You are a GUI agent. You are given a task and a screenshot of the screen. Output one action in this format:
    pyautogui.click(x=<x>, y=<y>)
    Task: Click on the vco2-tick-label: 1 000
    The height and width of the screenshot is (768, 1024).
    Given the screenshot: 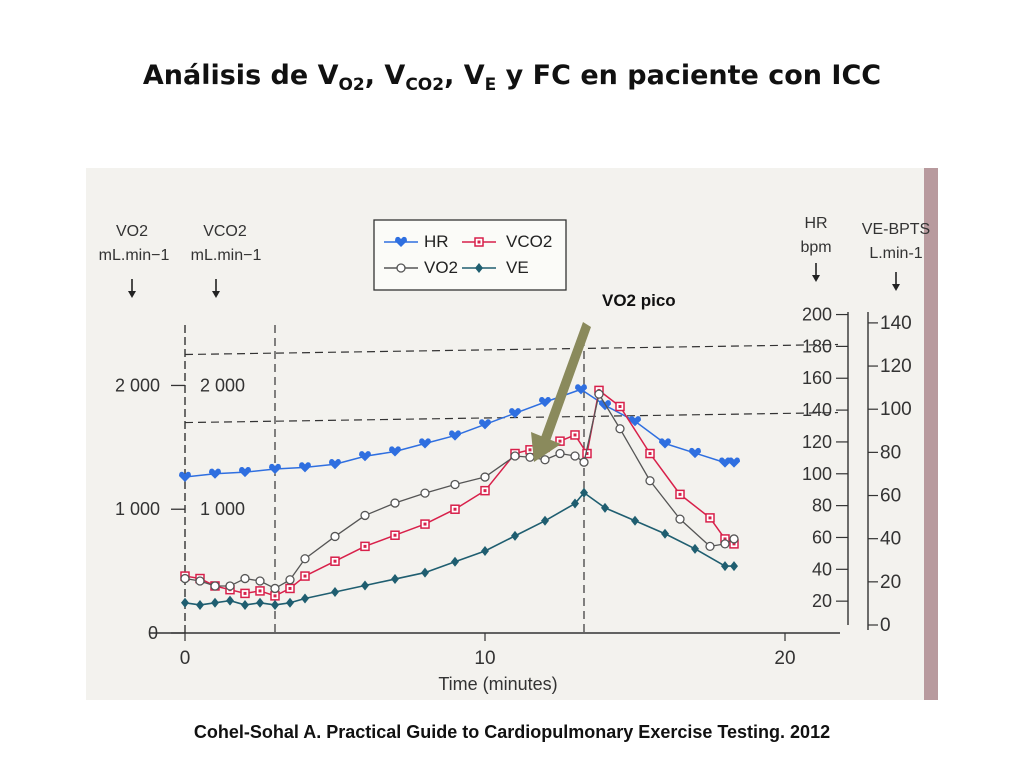 What is the action you would take?
    pyautogui.click(x=222, y=509)
    